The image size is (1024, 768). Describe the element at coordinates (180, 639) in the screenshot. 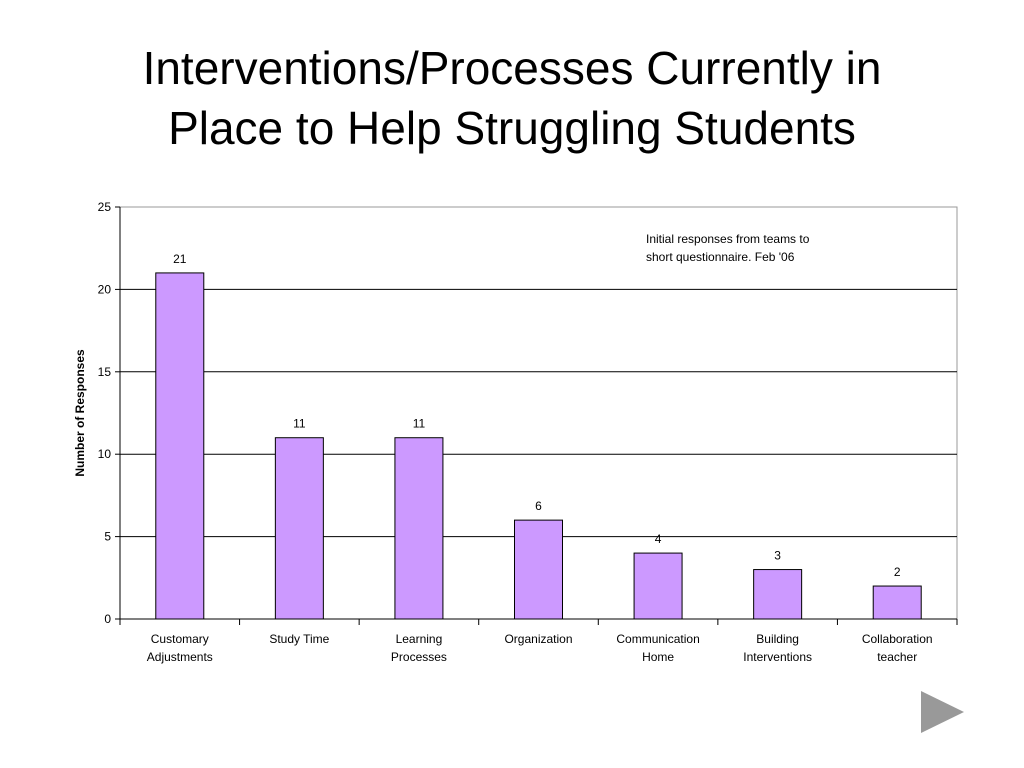

I see `x-tick-label: Customary` at that location.